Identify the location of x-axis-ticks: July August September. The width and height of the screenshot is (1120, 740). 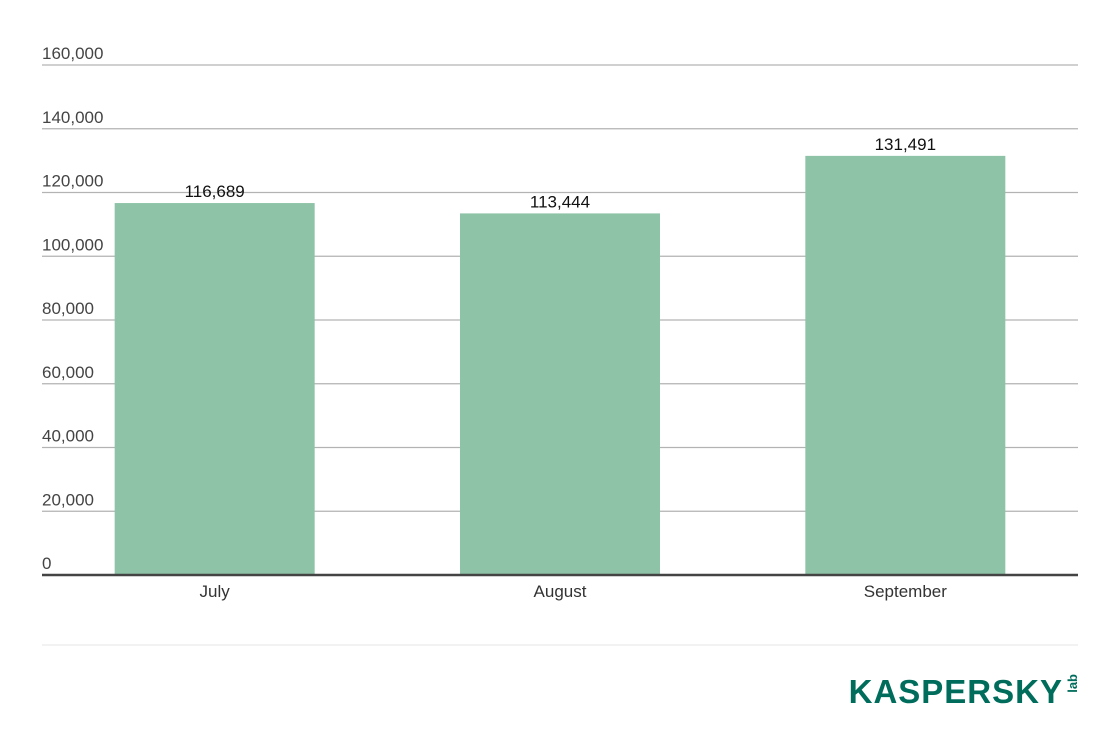
(574, 591).